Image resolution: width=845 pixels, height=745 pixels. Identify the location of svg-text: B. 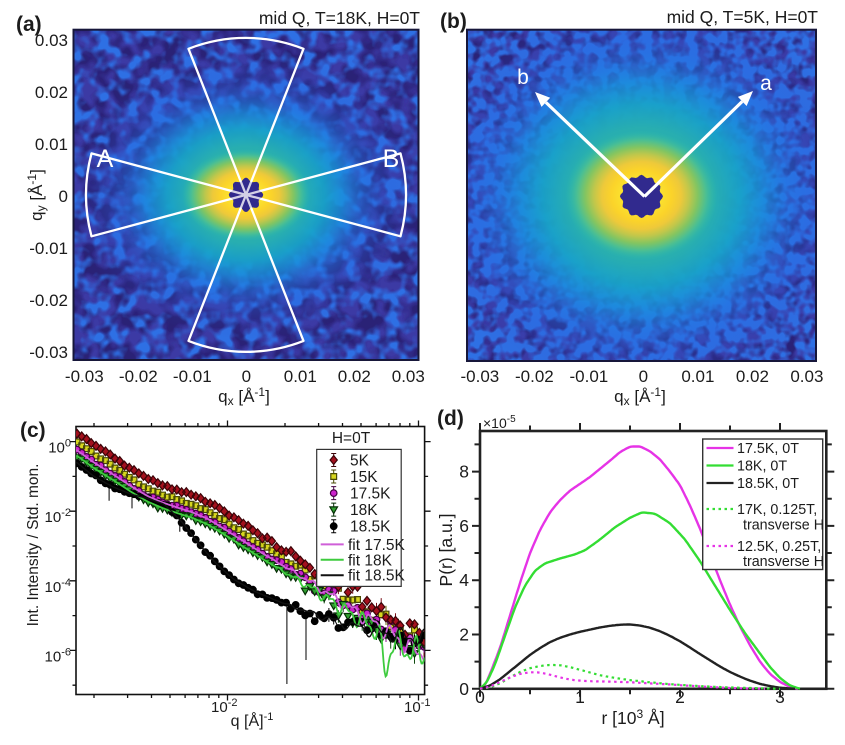
(391, 159).